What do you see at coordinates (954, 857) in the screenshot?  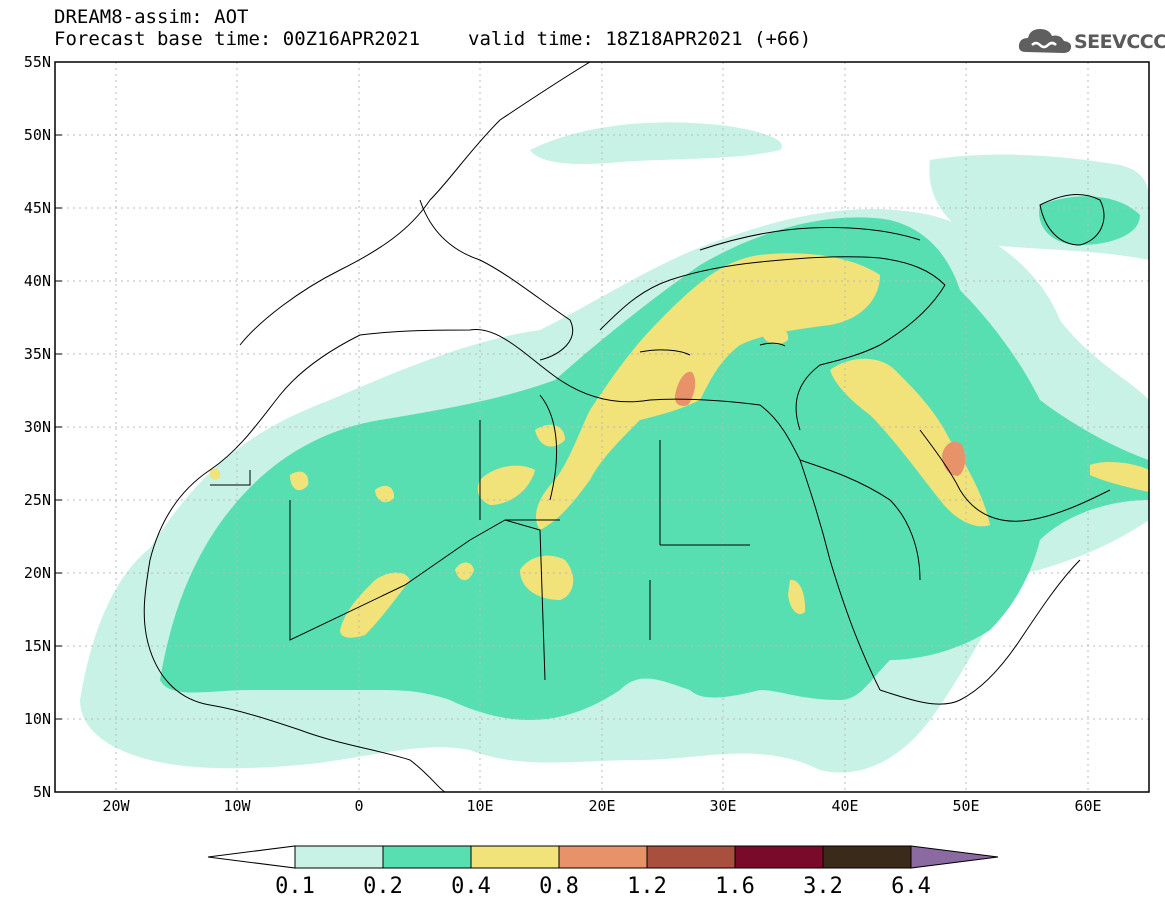 I see `colorbar-over-triangle` at bounding box center [954, 857].